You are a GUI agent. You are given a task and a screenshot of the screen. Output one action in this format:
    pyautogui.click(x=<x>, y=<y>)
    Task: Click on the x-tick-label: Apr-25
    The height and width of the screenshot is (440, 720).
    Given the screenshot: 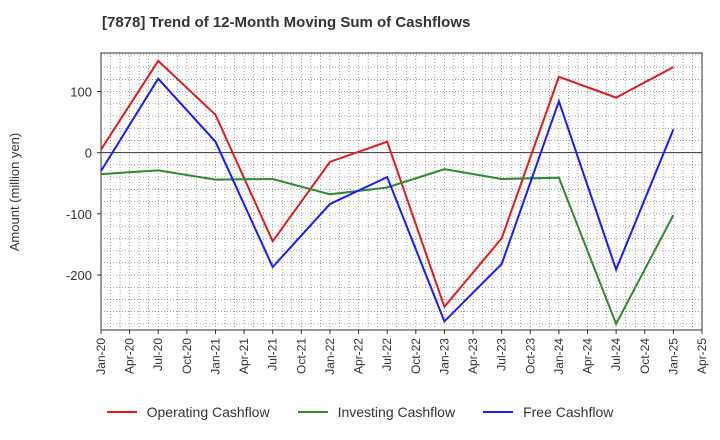 What is the action you would take?
    pyautogui.click(x=702, y=356)
    